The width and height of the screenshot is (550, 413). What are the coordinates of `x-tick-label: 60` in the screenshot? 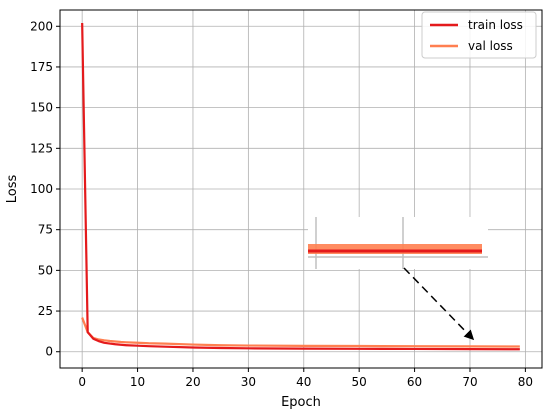 It's located at (414, 382).